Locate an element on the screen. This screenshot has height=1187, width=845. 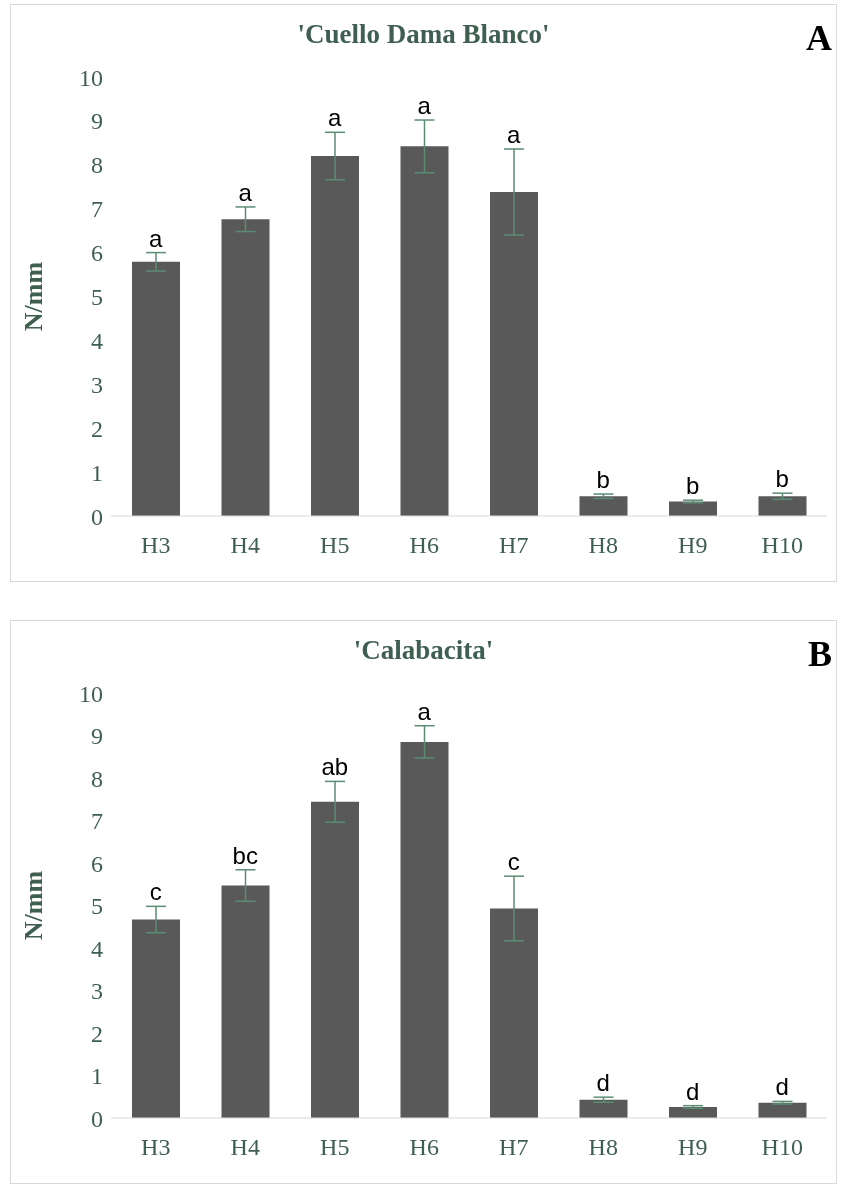
chart-title: 'Calabacita' is located at coordinates (423, 650).